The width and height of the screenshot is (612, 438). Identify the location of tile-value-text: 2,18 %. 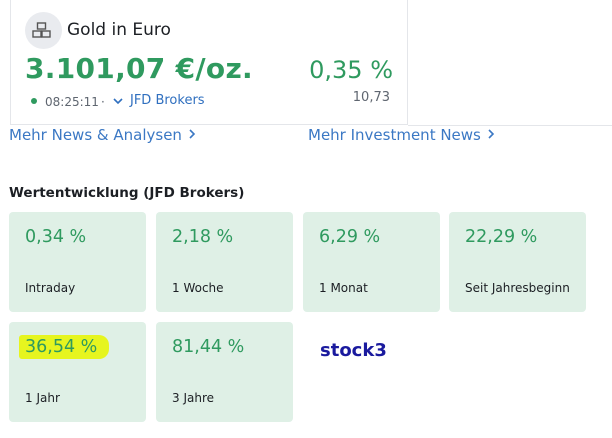
(203, 237).